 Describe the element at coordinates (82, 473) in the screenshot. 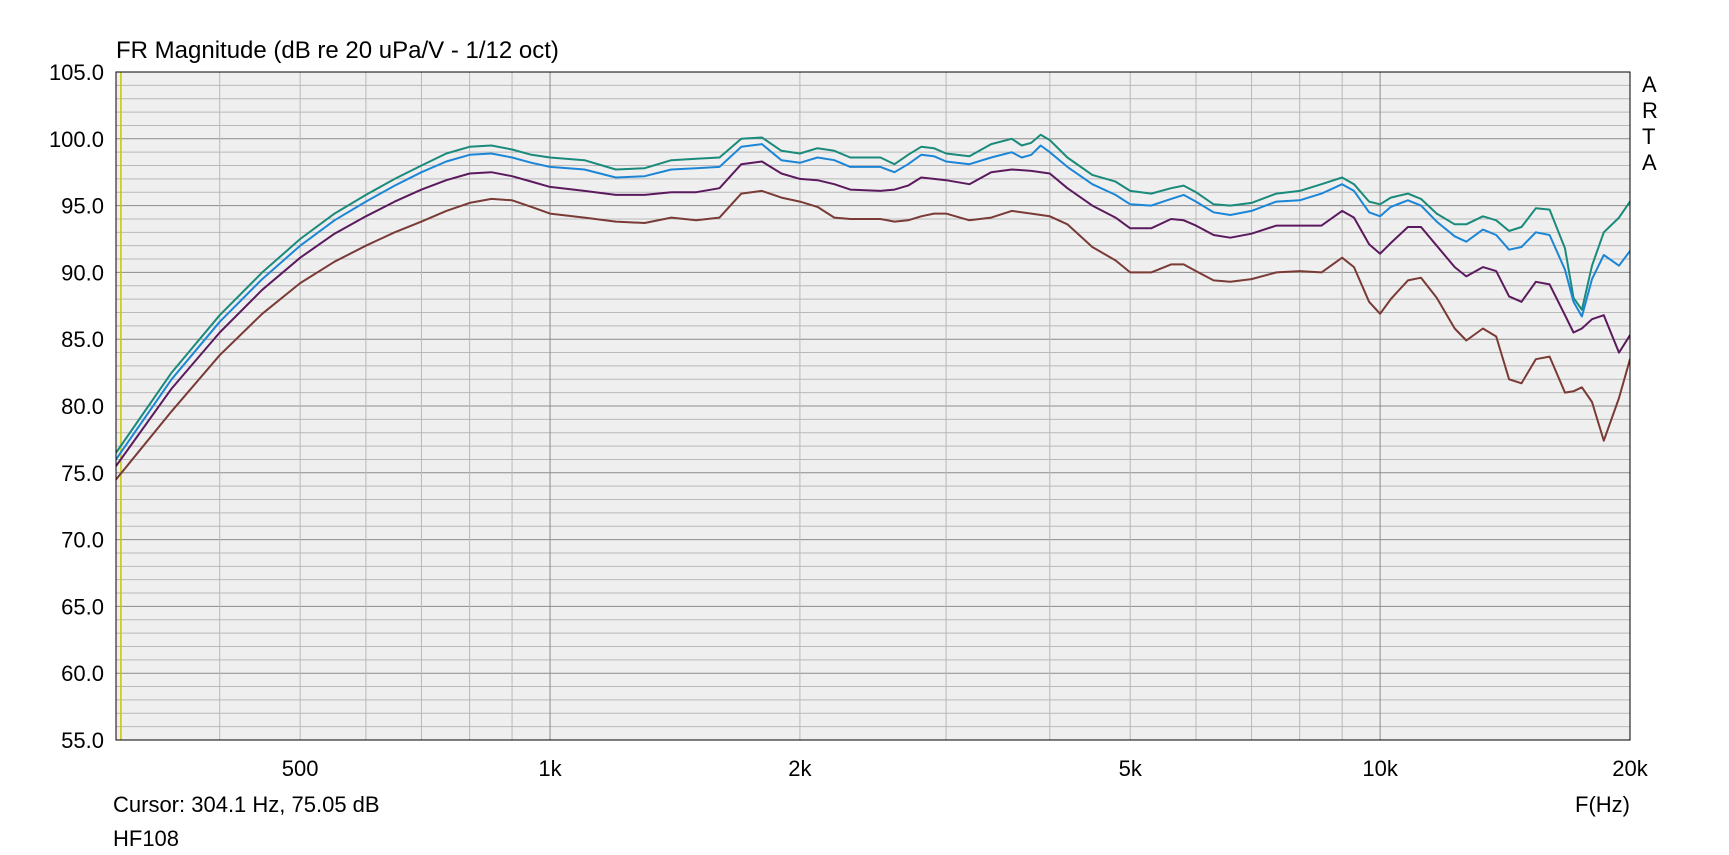

I see `y-tick-label: 75.0` at that location.